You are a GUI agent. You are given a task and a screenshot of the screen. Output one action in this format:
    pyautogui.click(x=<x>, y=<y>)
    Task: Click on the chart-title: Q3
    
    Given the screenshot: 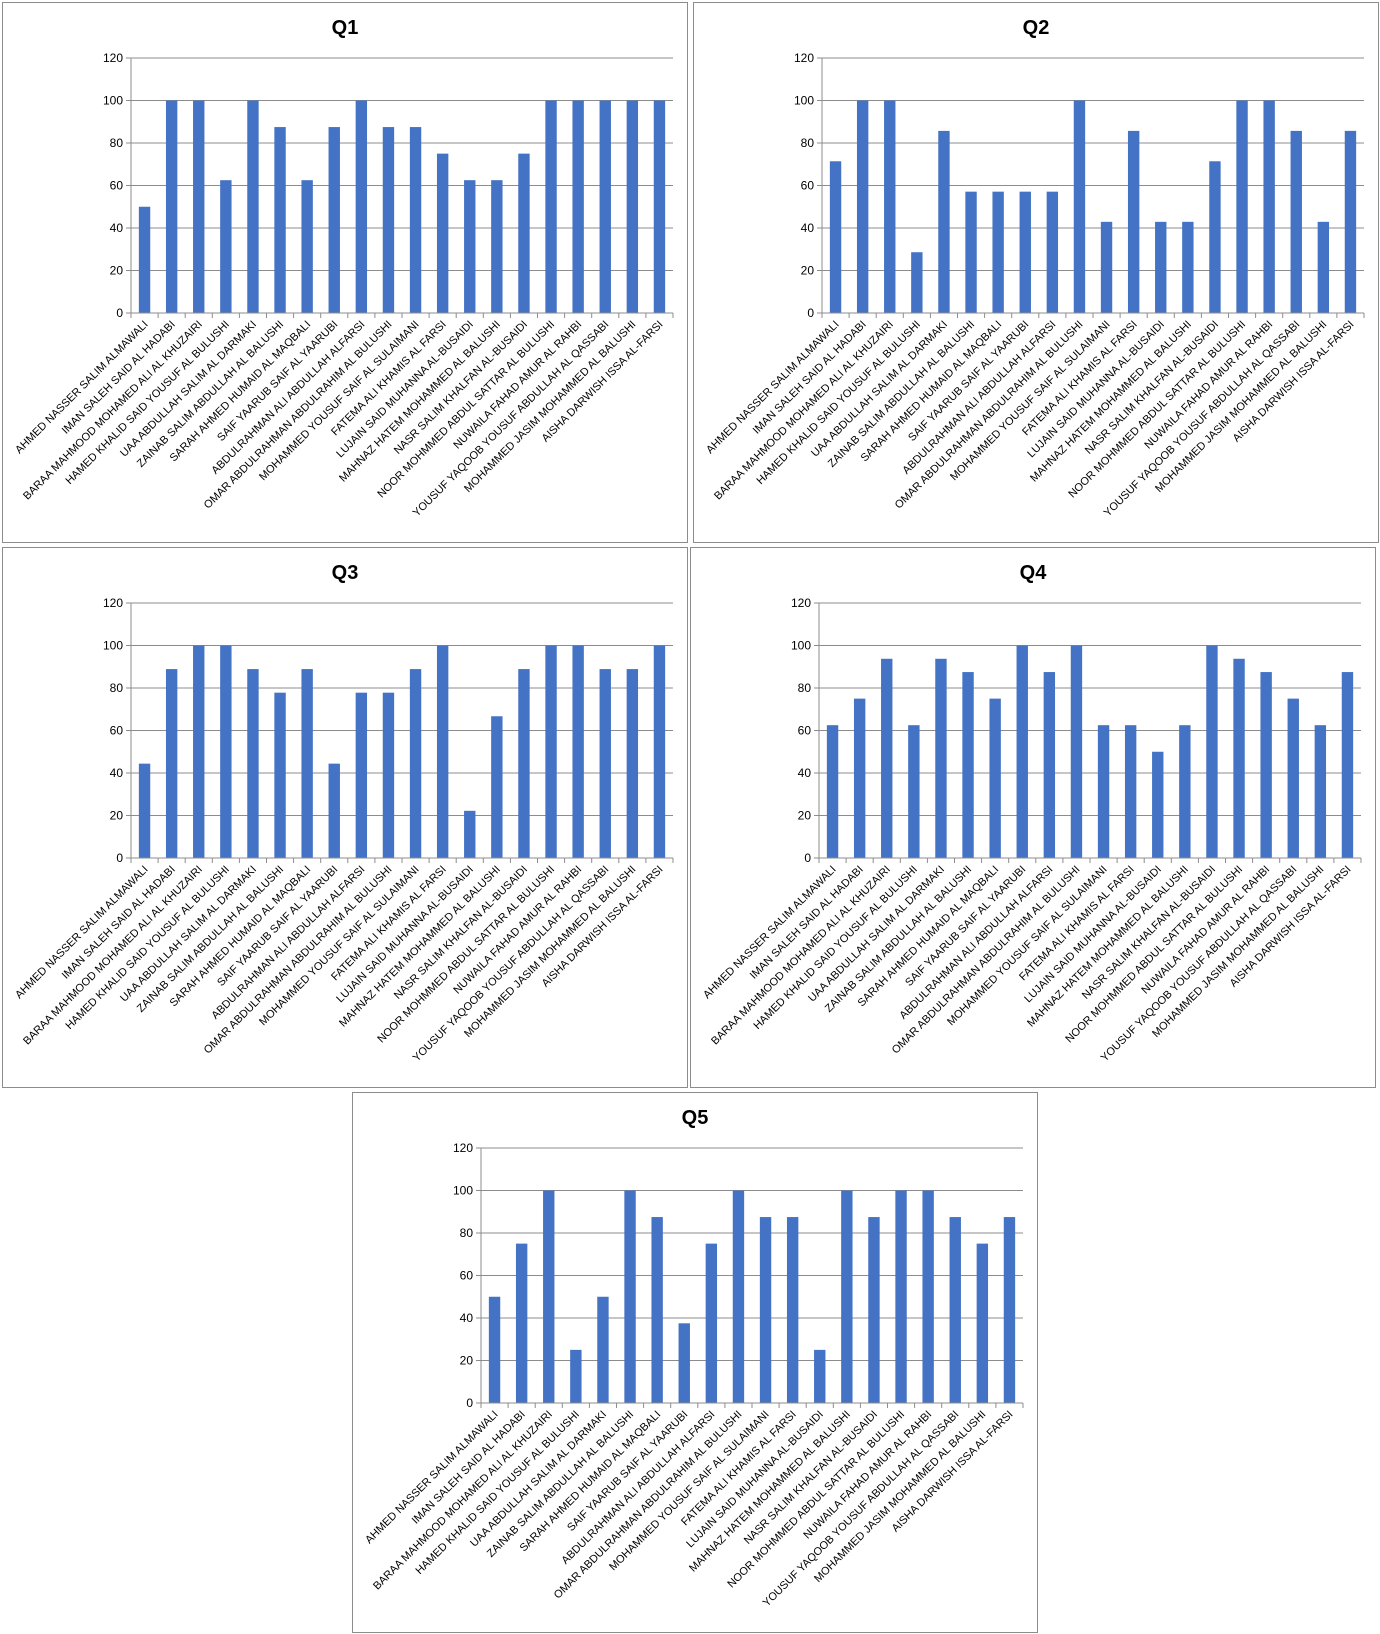 What is the action you would take?
    pyautogui.click(x=345, y=573)
    